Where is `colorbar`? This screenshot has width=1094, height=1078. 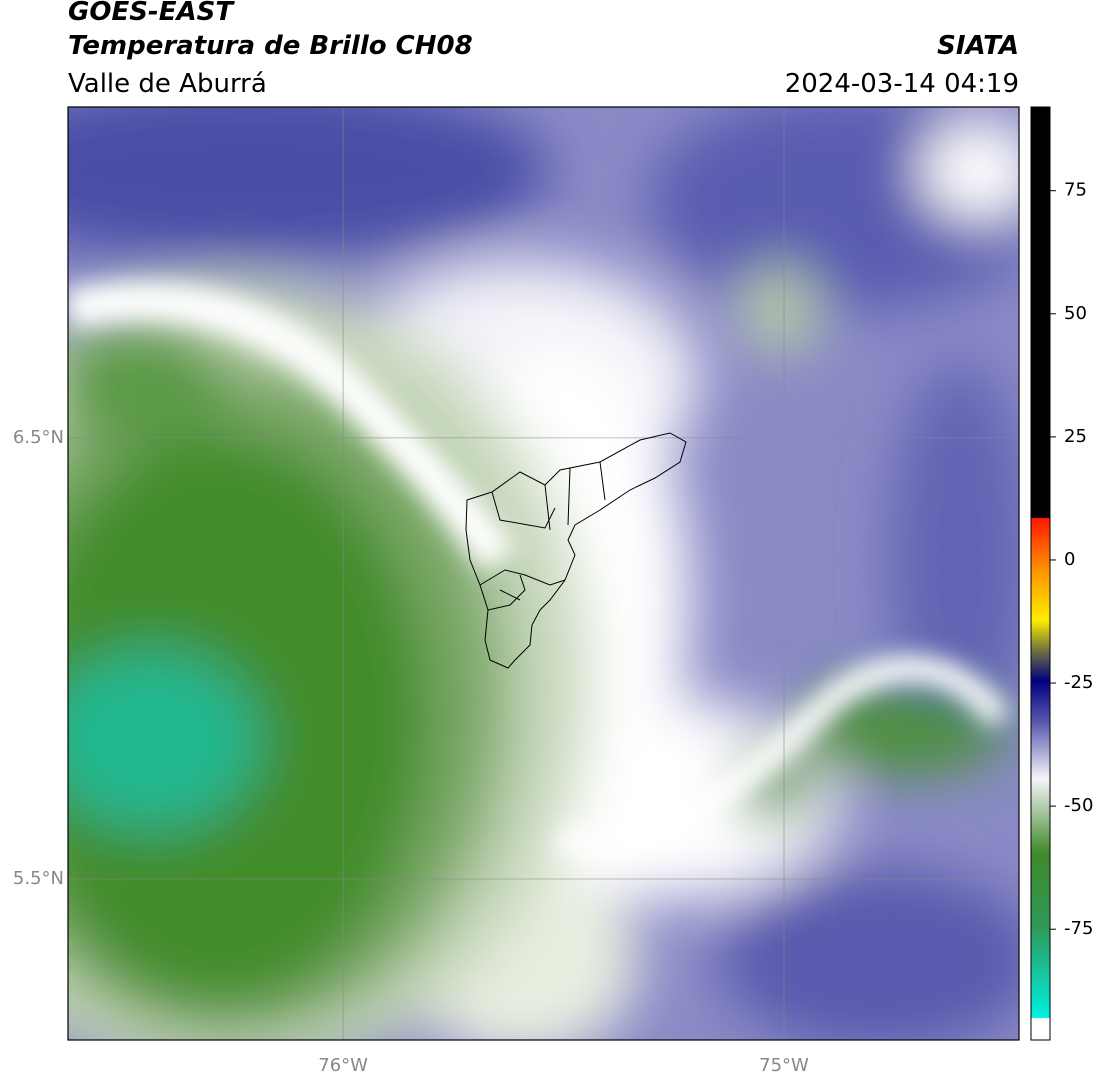 colorbar is located at coordinates (1040, 573).